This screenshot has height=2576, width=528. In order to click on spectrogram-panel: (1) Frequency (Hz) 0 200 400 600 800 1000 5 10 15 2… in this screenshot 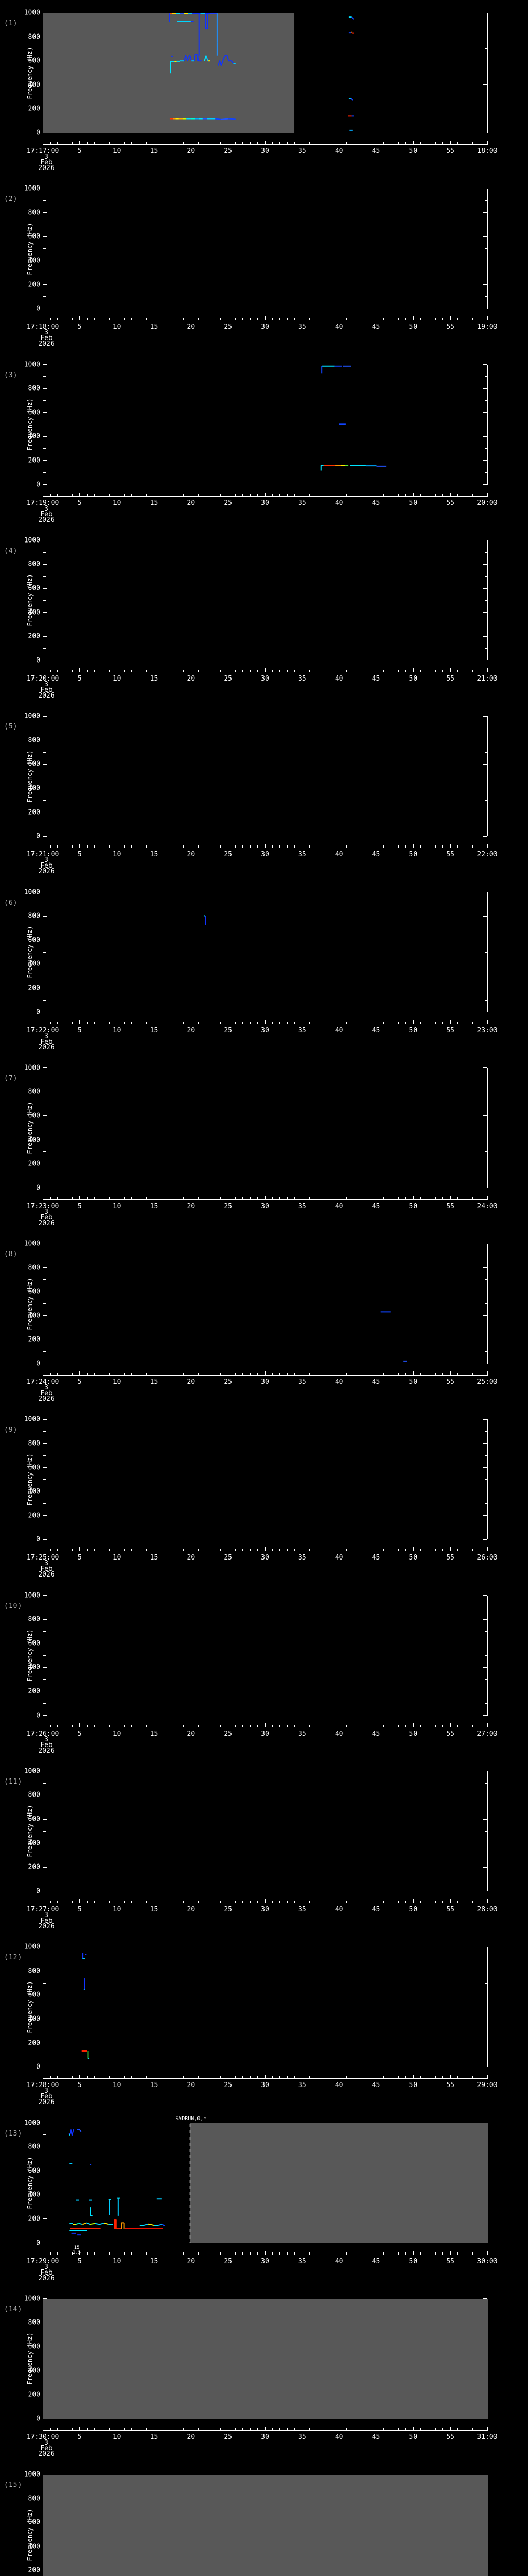, I will do `click(264, 88)`.